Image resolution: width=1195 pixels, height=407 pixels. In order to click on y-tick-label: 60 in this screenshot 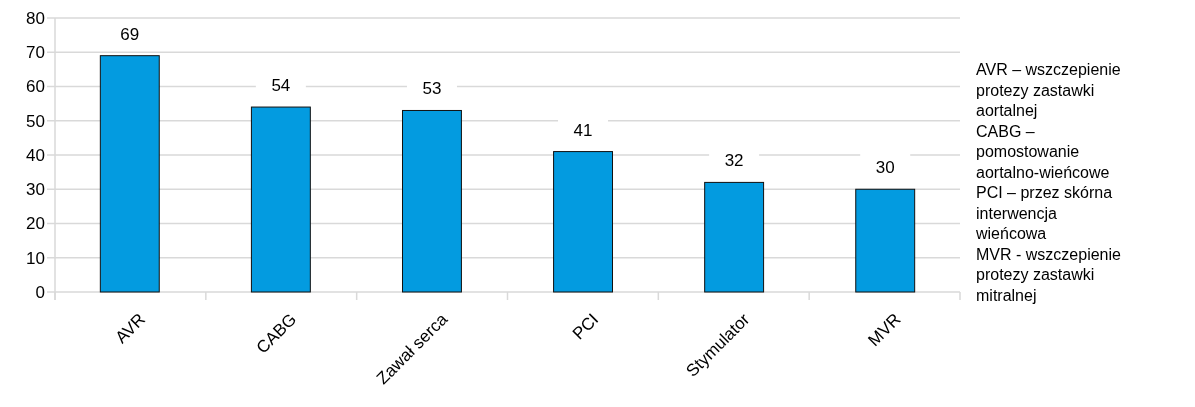, I will do `click(35, 87)`.